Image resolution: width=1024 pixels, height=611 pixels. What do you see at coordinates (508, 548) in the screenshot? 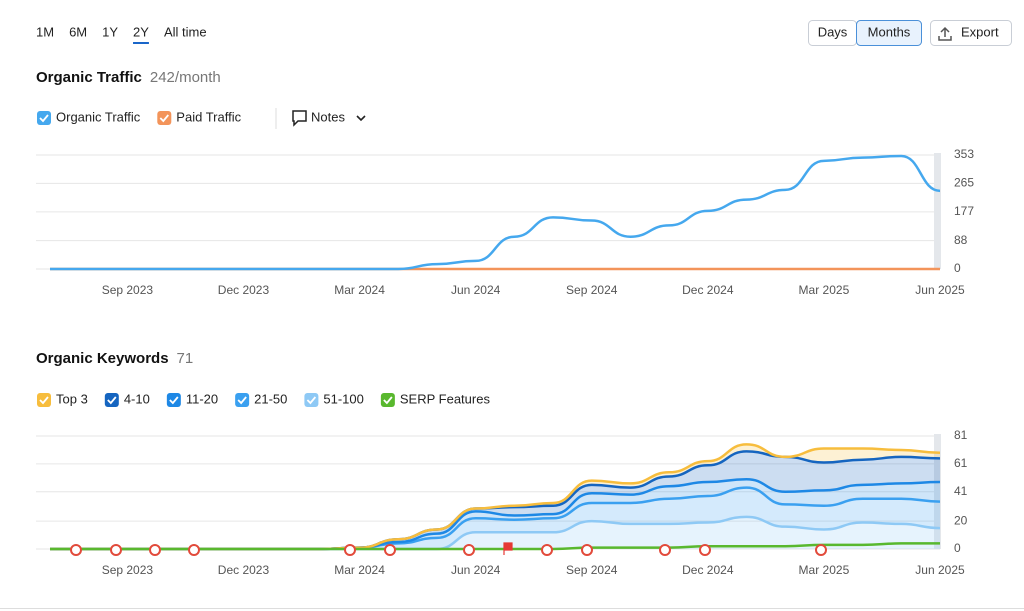
I see `flag-icon` at bounding box center [508, 548].